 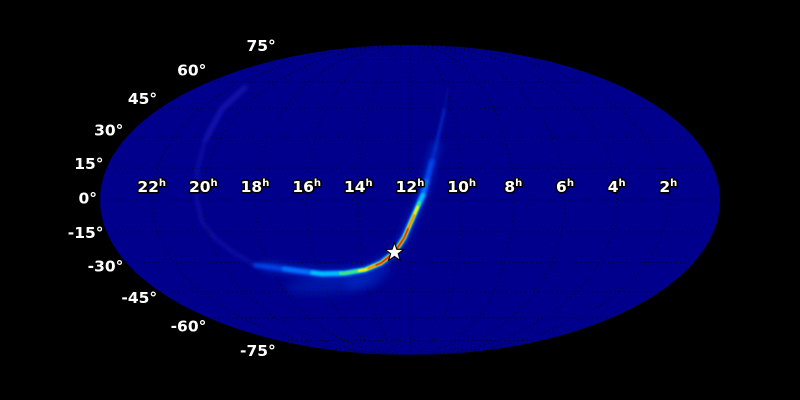 I want to click on ra-tick-label: 14h, so click(x=358, y=187).